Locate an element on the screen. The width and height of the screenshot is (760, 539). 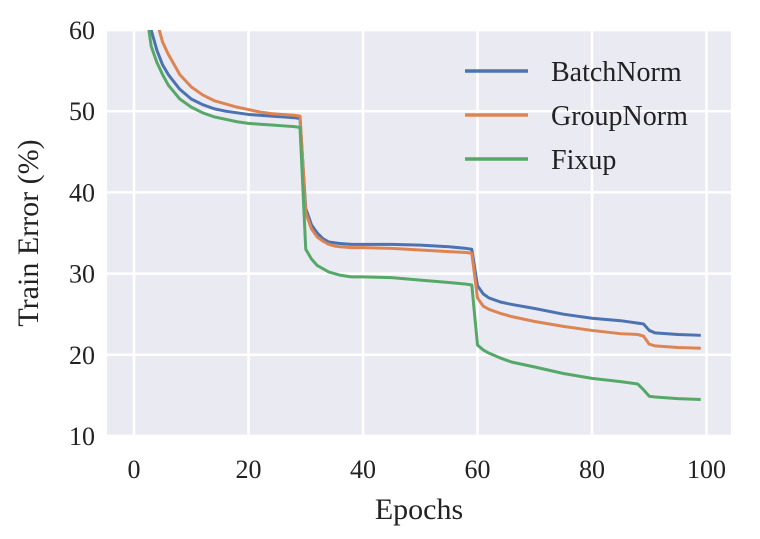
x-tick-labels: 0 20 40 60 80 100 is located at coordinates (427, 469).